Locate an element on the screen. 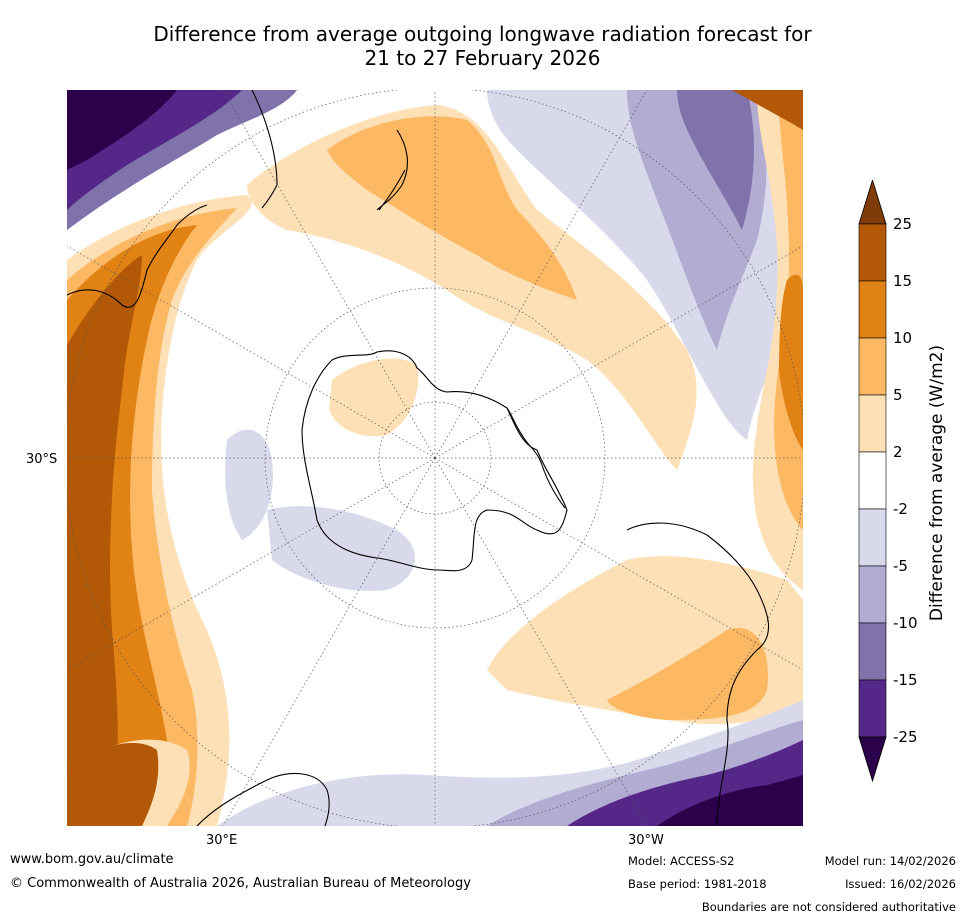 This screenshot has height=919, width=965. anomaly-region-australia-brown is located at coordinates (113, 784).